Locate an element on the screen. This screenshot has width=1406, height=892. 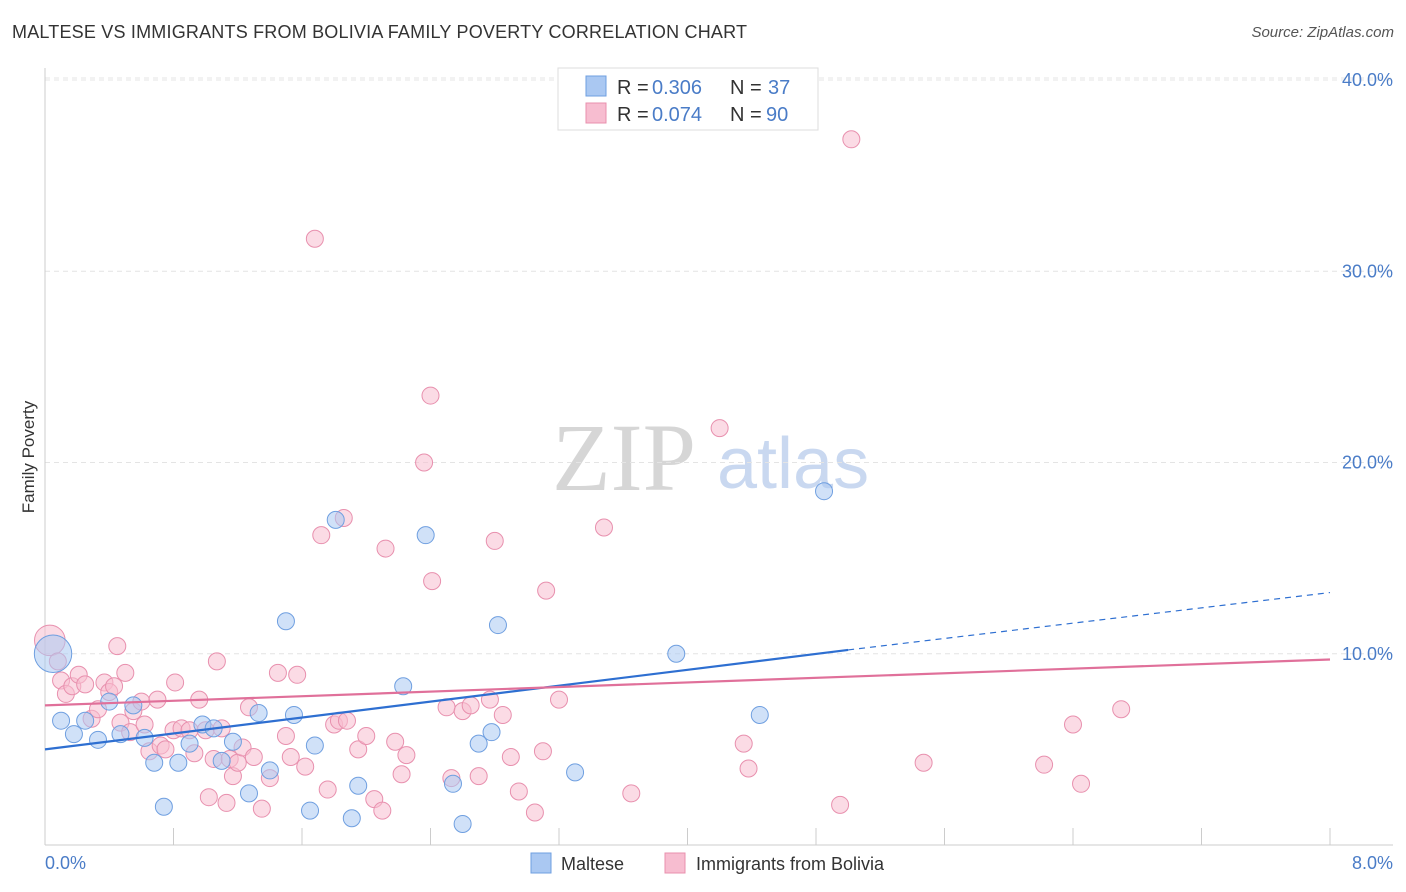
y-tick-label-40: 40.0% is located at coordinates (1367, 80).